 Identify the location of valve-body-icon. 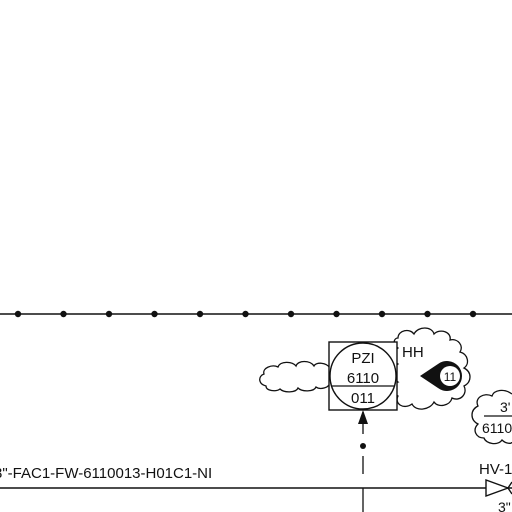
(498, 488).